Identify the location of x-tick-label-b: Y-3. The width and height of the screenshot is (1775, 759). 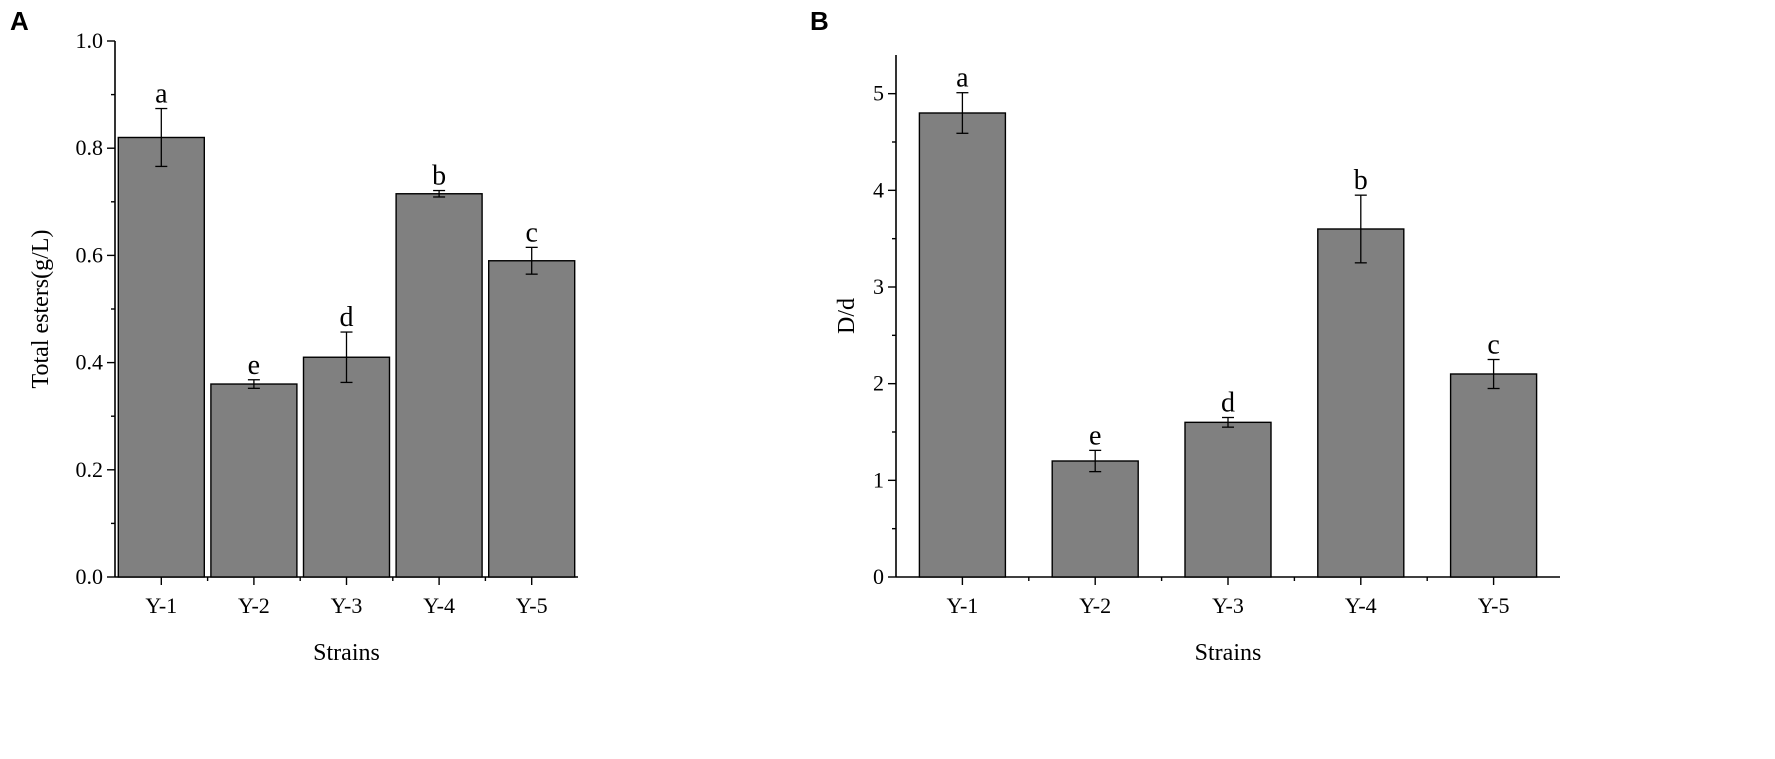
(1228, 605).